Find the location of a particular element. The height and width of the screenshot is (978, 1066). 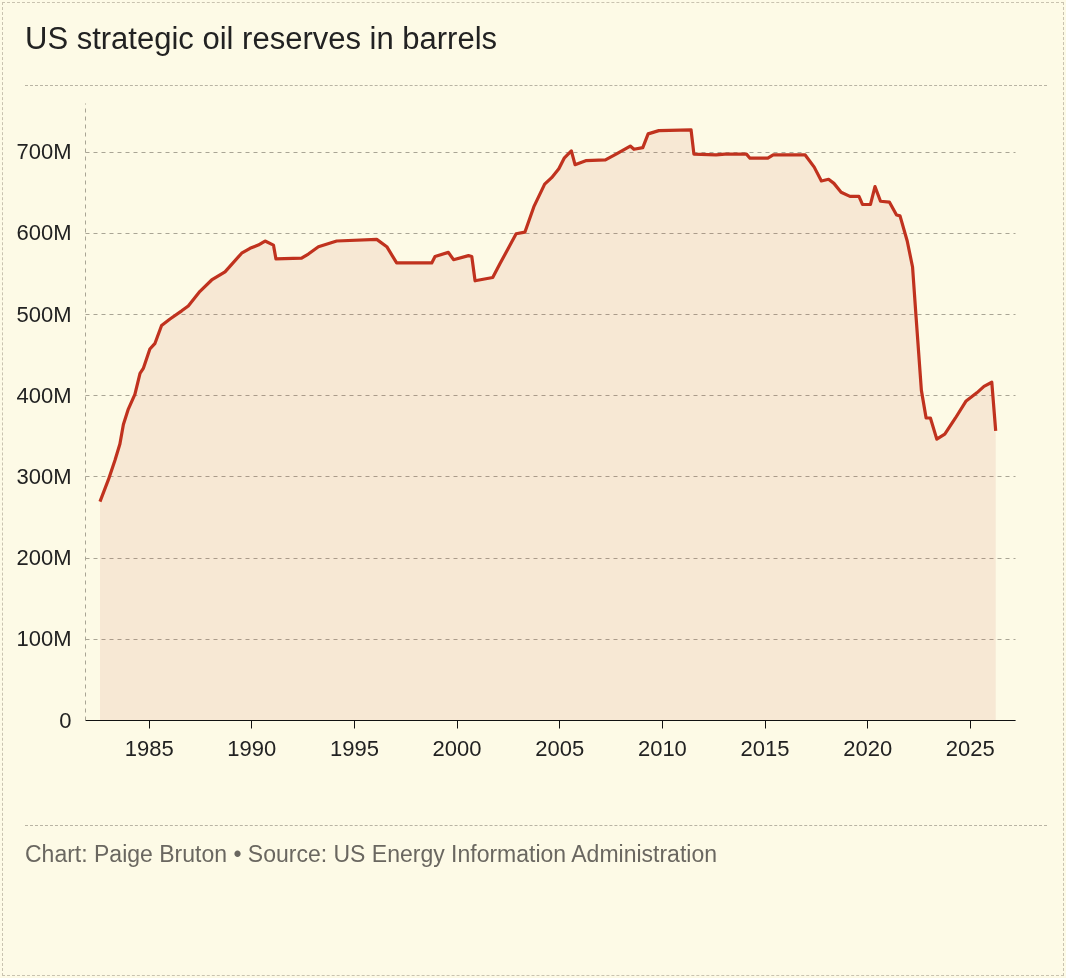

x-tick-label: 2010 is located at coordinates (662, 748).